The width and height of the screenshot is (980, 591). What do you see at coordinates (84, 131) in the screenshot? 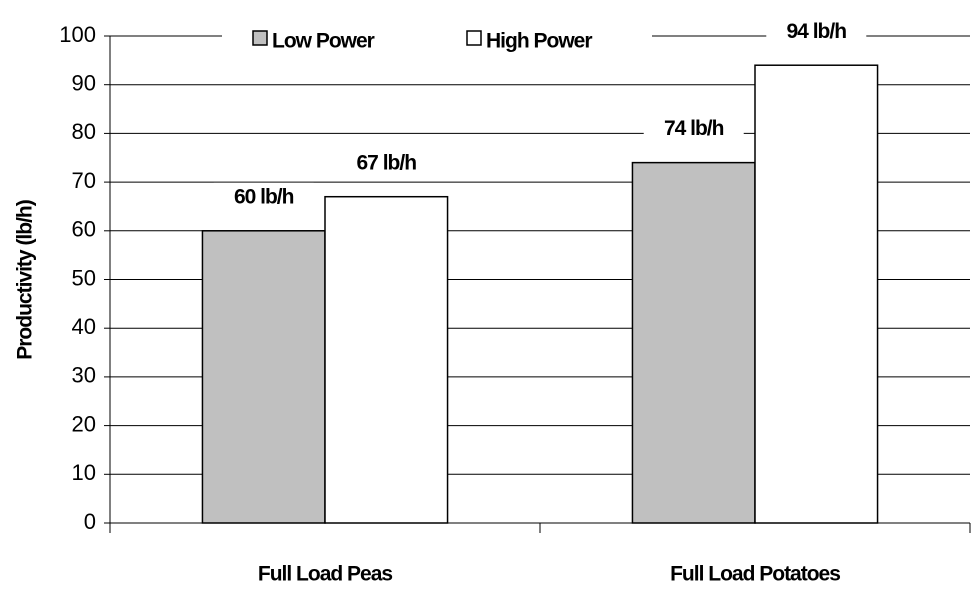
I see `y-tick-label: 80` at bounding box center [84, 131].